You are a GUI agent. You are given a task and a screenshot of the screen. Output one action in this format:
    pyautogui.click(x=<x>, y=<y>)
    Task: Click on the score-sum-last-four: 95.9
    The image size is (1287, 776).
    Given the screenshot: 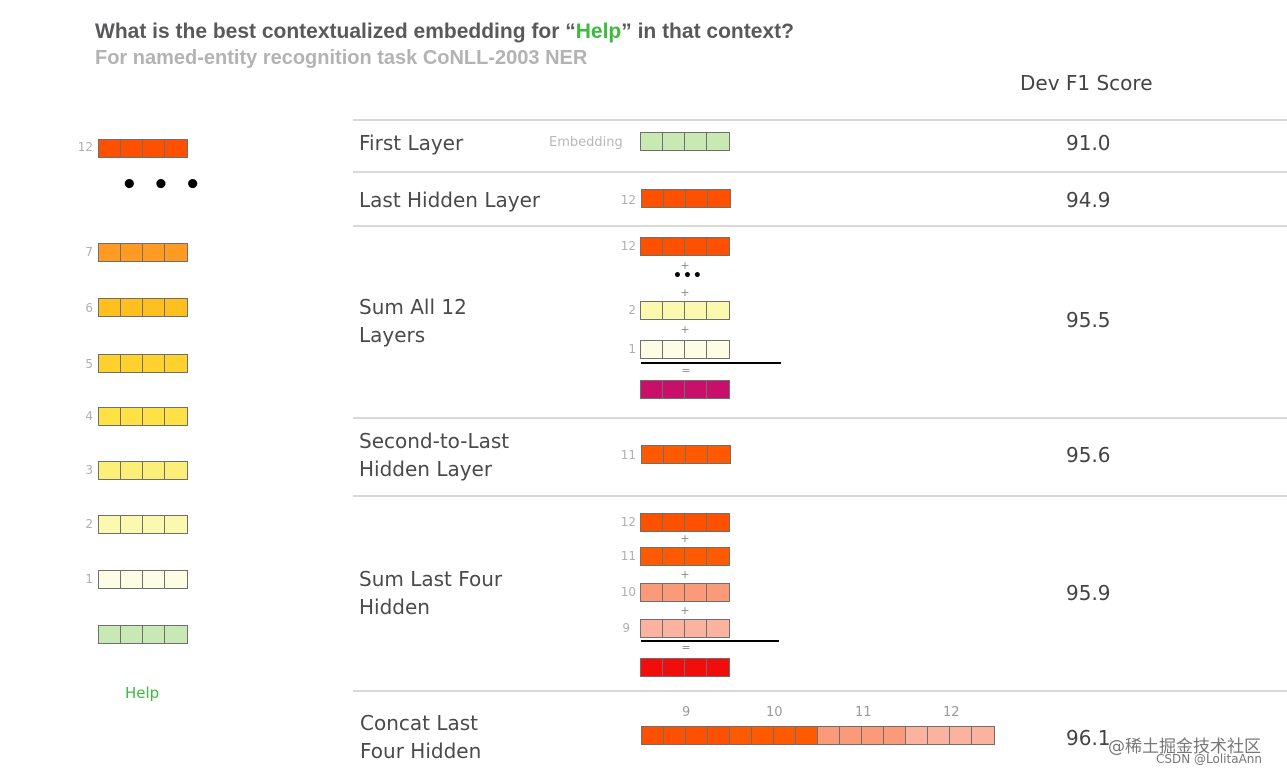 What is the action you would take?
    pyautogui.click(x=1088, y=593)
    